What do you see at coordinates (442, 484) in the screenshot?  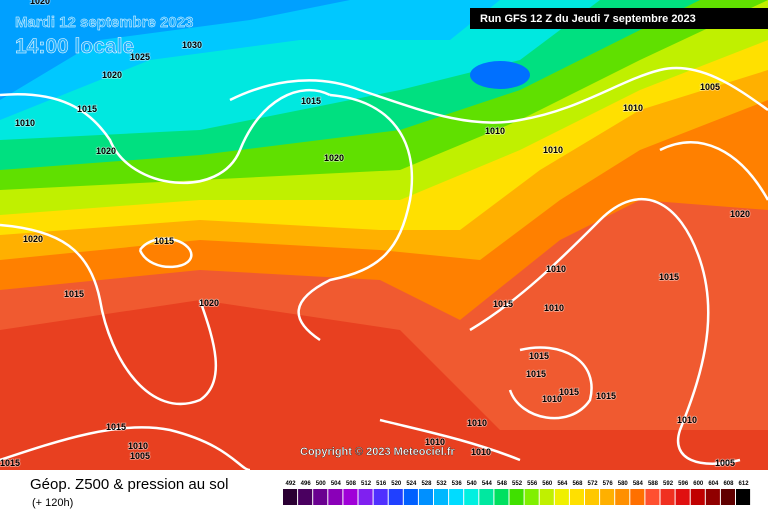 I see `legend-label: 532` at bounding box center [442, 484].